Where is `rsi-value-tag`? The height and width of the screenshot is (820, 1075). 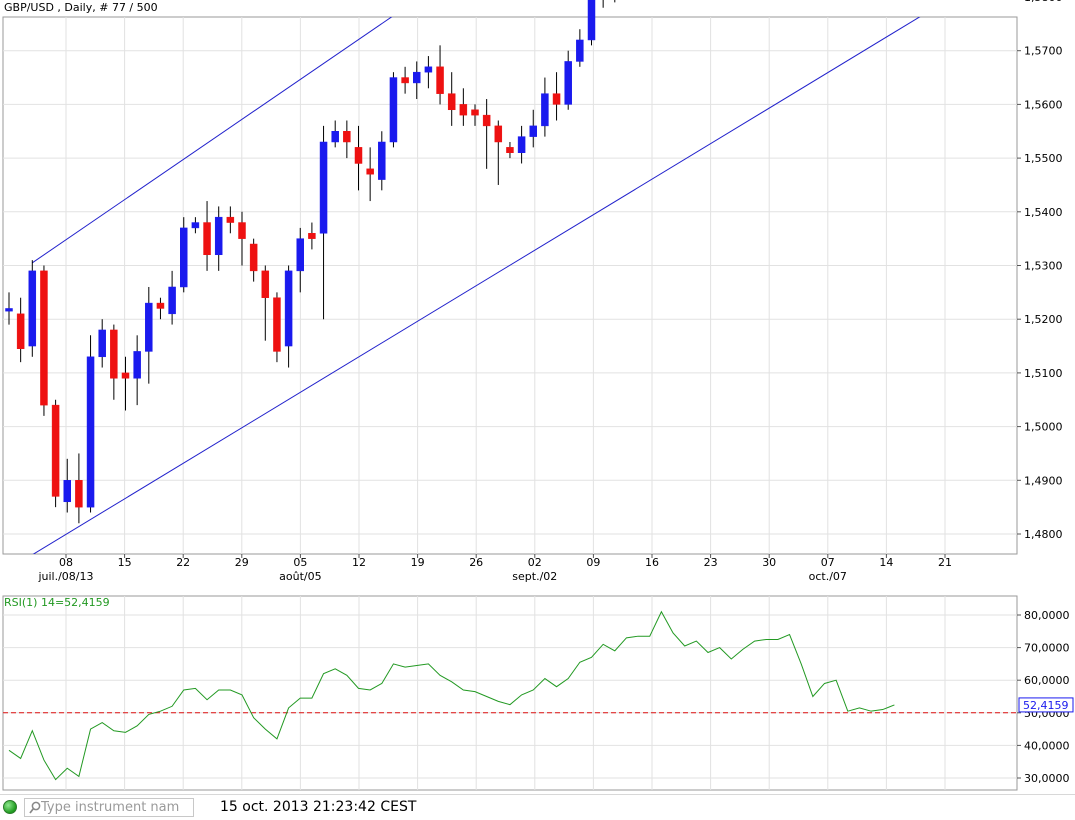
rsi-value-tag is located at coordinates (1046, 705).